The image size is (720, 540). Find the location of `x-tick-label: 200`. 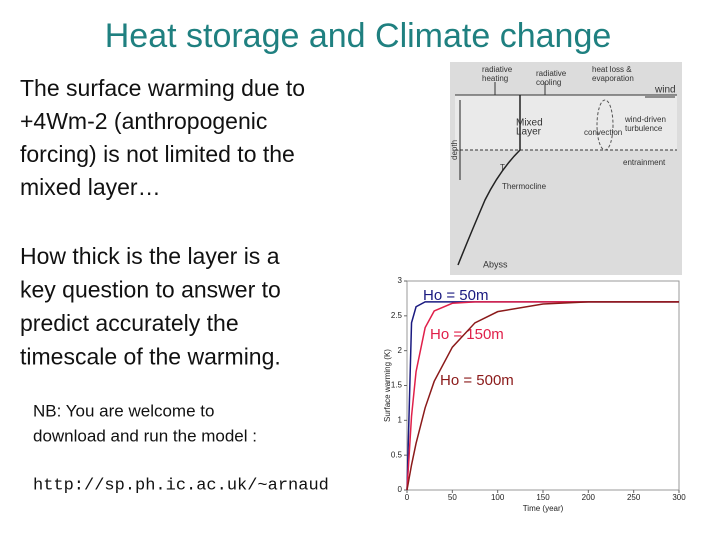

x-tick-label: 200 is located at coordinates (589, 497).